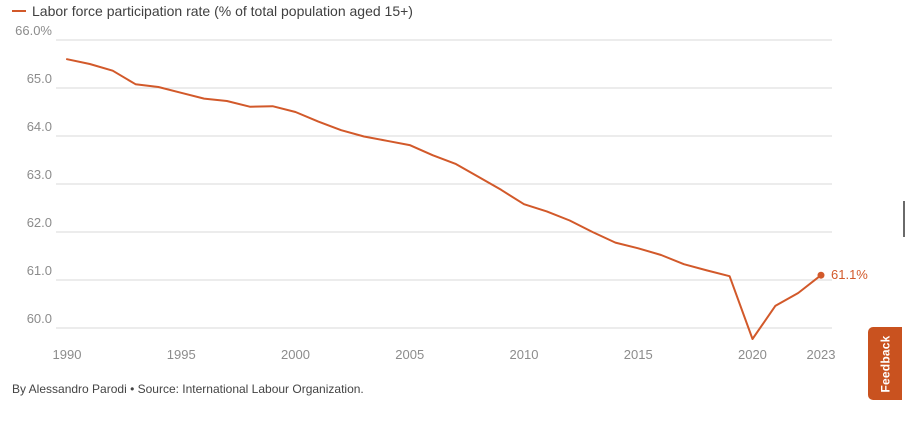  I want to click on y-tick-label: 66.0%, so click(33, 30).